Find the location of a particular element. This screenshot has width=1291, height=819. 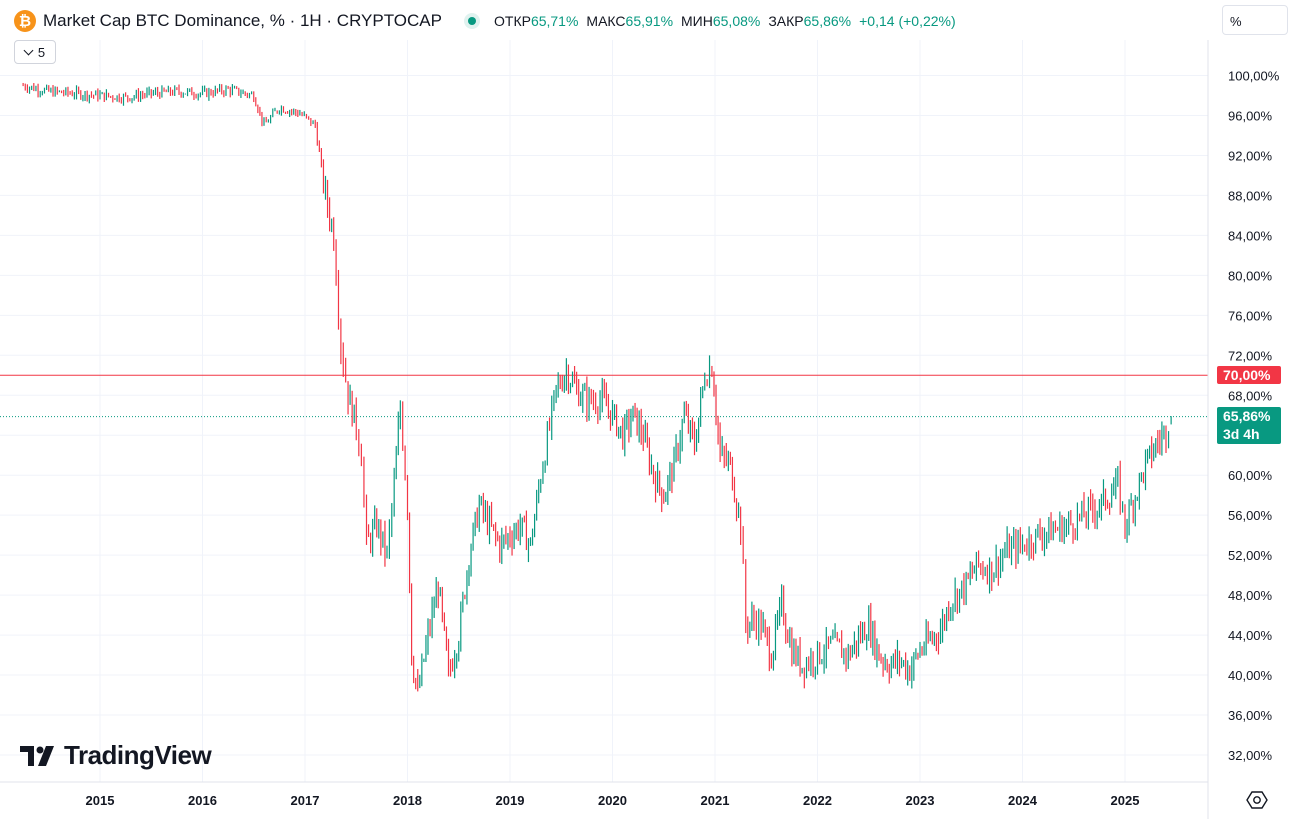

x-tick-label: 2015 is located at coordinates (100, 800).